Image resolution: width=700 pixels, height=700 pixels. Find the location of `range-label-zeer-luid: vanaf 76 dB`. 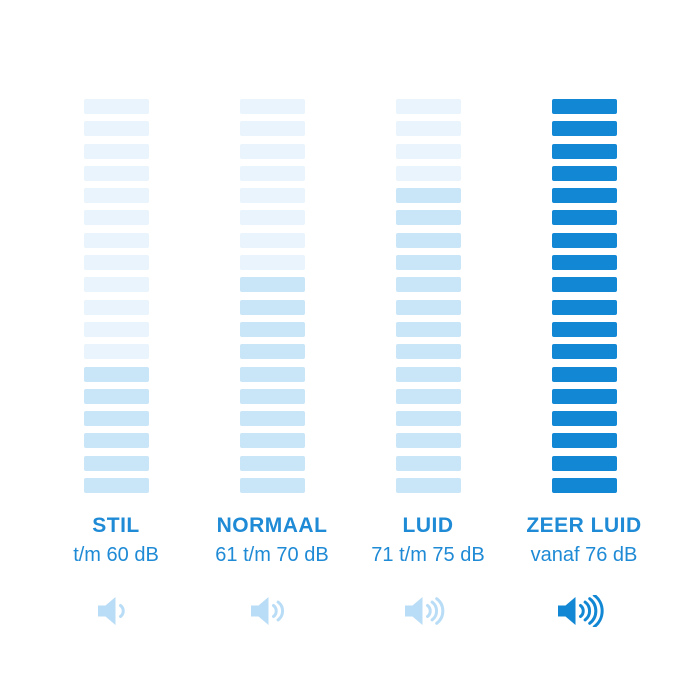

range-label-zeer-luid: vanaf 76 dB is located at coordinates (584, 555).